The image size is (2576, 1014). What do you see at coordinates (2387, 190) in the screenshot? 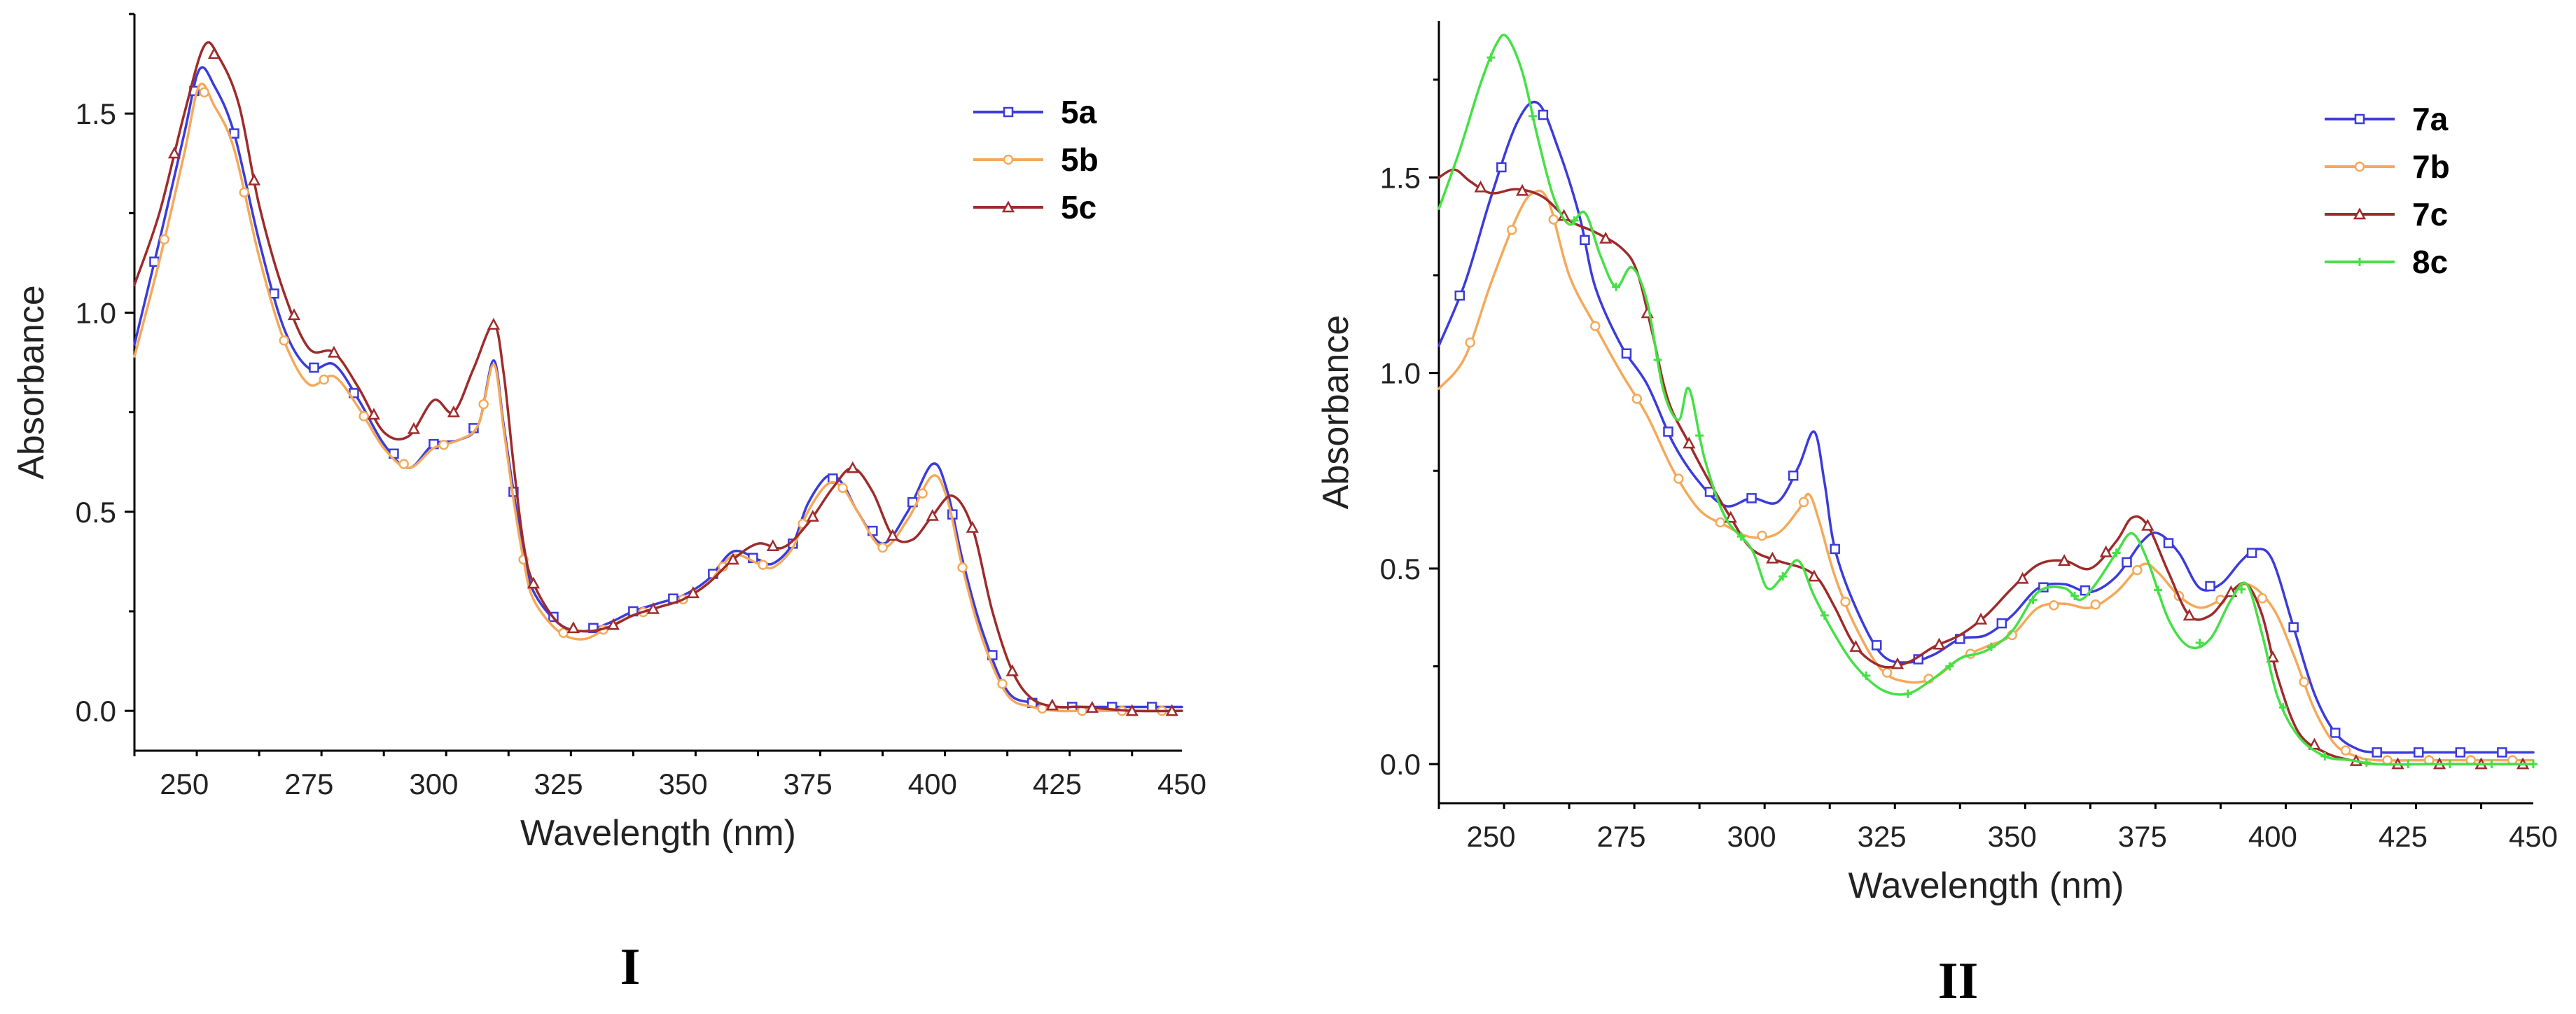
I see `legend: 7a 7b 7c 8c` at bounding box center [2387, 190].